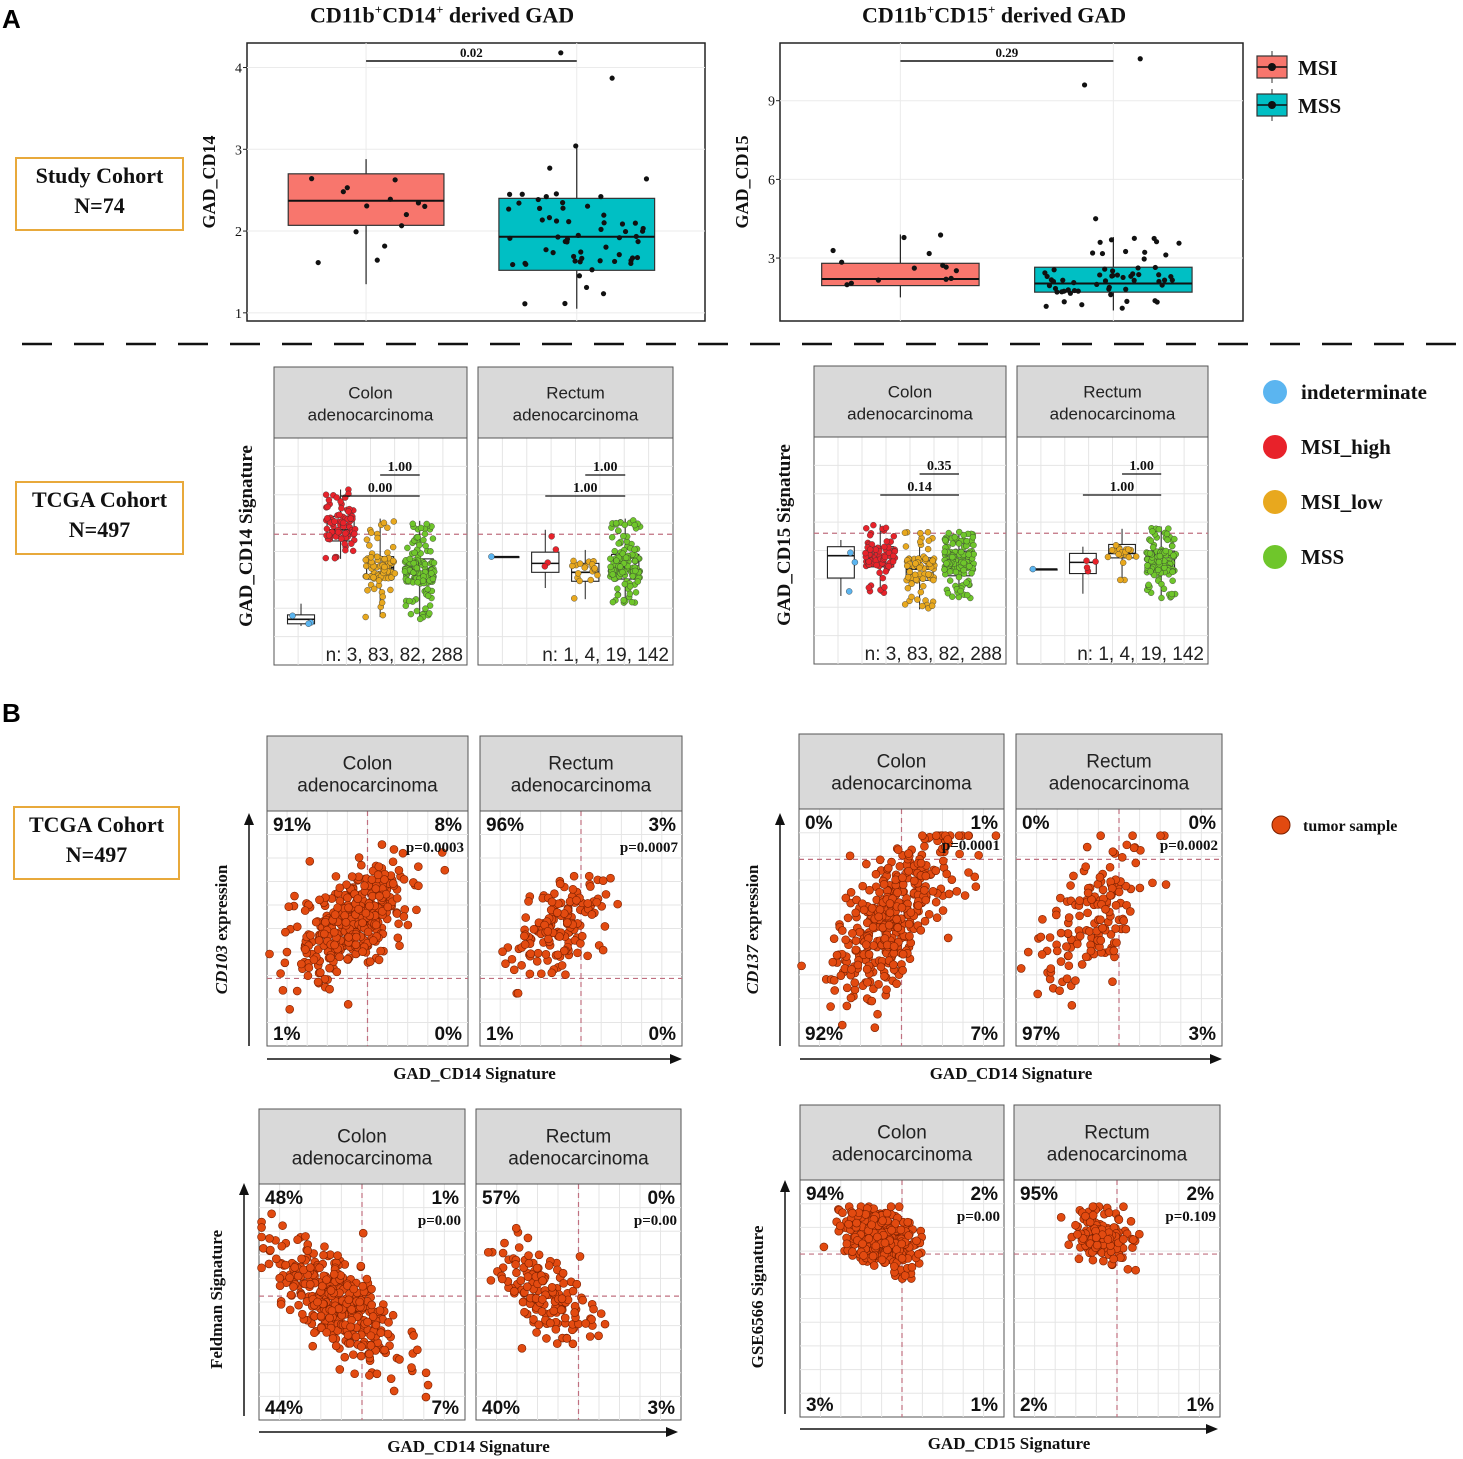  Describe the element at coordinates (1112, 550) in the screenshot. I see `facet-tcga_cd15-rectum: 1.00 1.00 n: 1, 4, 19, 142` at that location.